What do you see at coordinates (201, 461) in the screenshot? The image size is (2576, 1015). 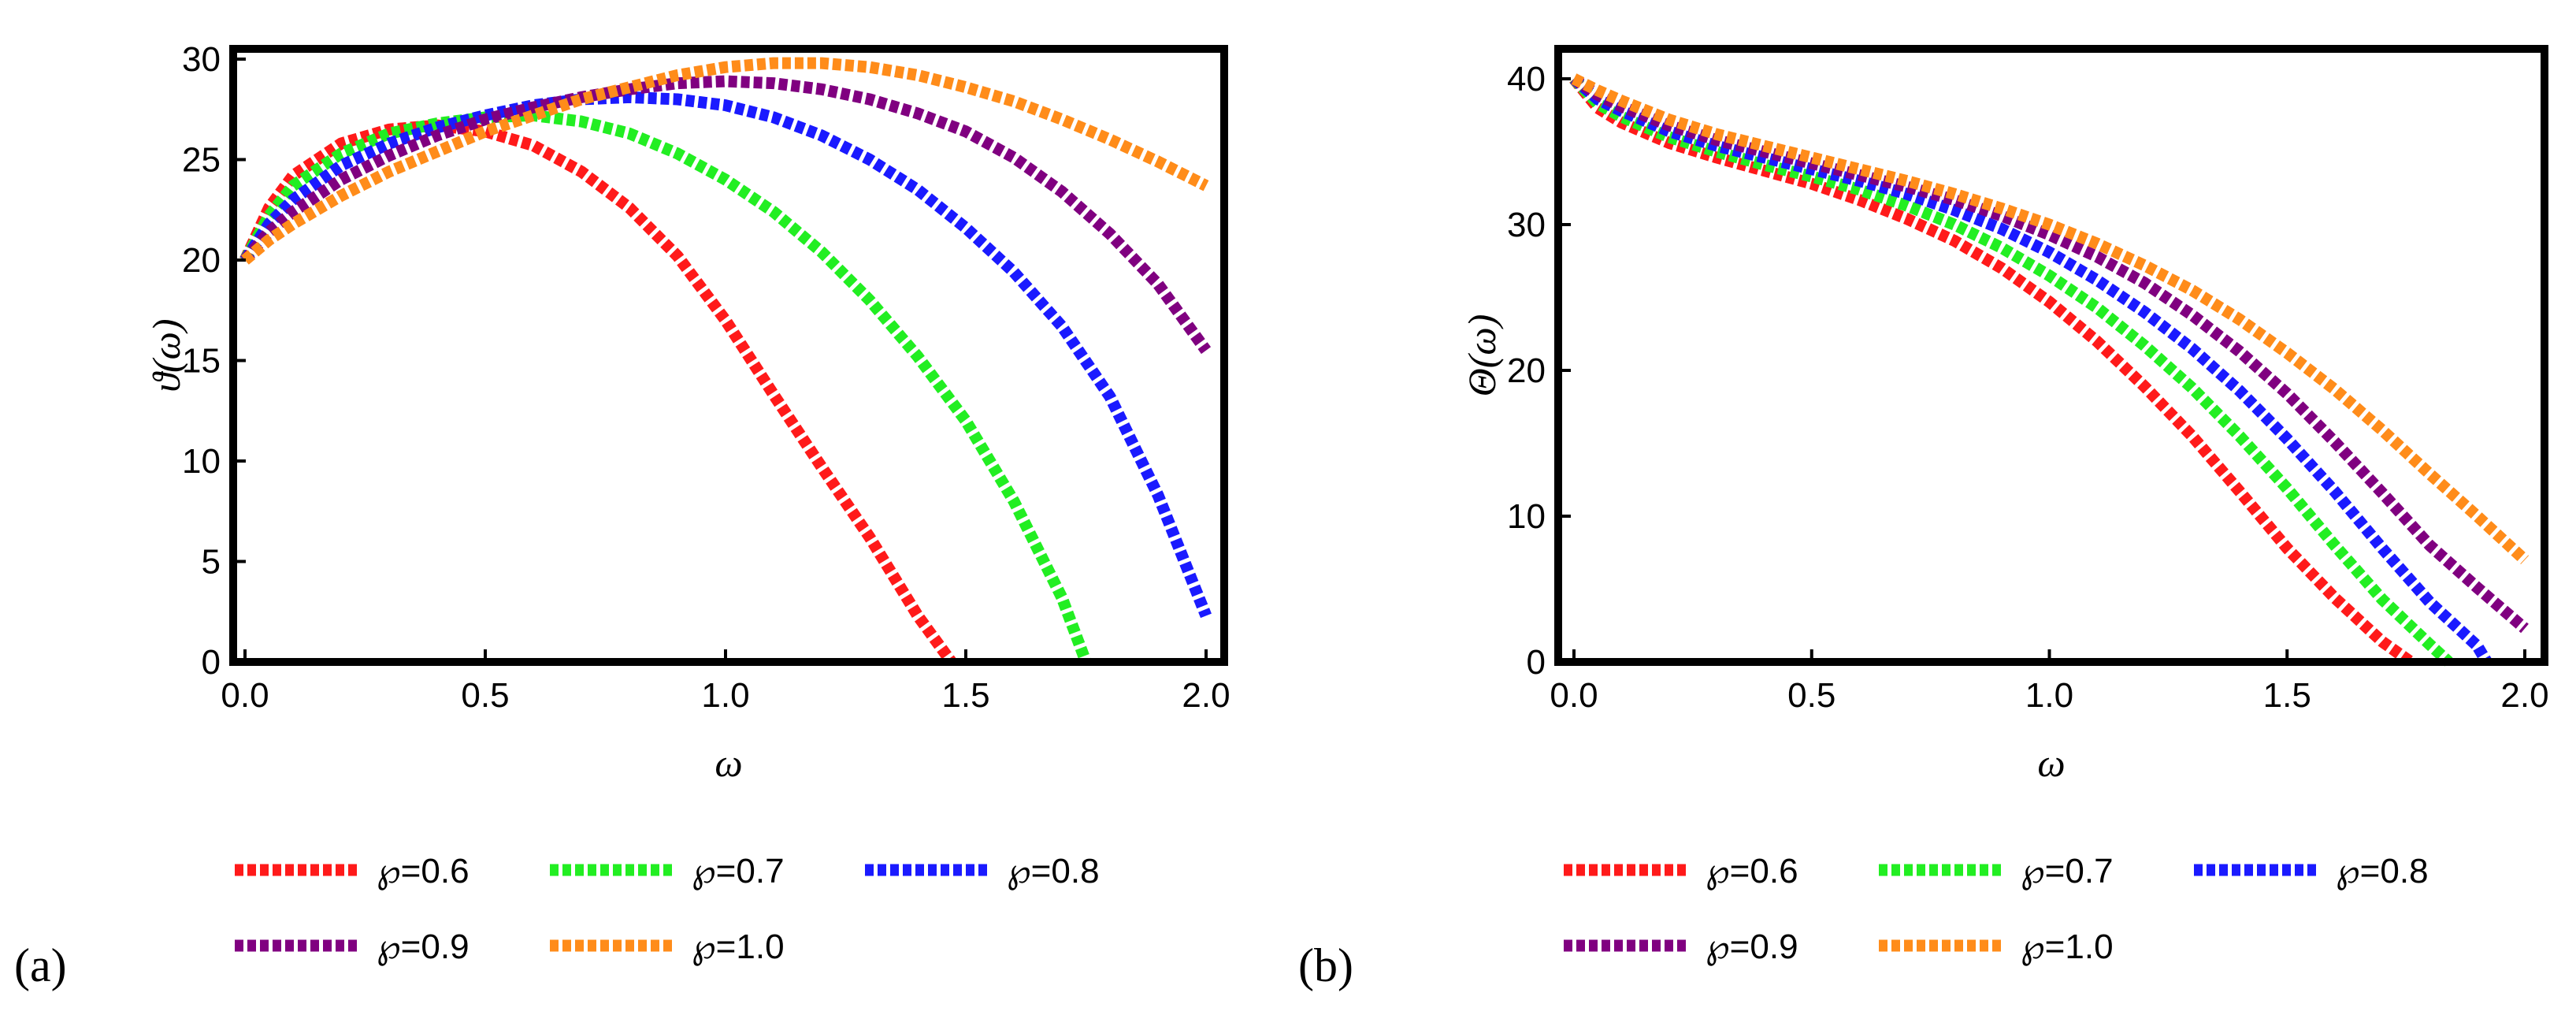 I see `panel-a-y-tick-label: 10` at bounding box center [201, 461].